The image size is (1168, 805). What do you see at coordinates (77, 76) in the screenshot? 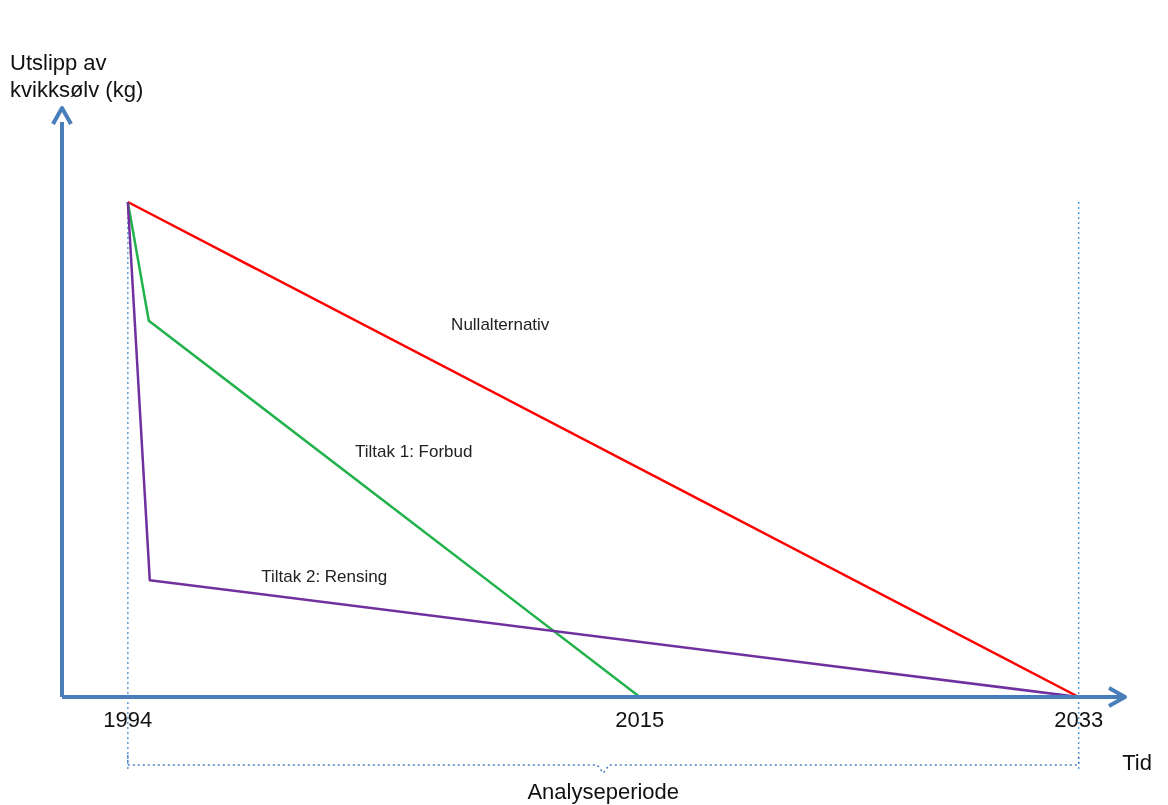
I see `y-axis-title: Utslipp av kvikksølv (kg)` at bounding box center [77, 76].